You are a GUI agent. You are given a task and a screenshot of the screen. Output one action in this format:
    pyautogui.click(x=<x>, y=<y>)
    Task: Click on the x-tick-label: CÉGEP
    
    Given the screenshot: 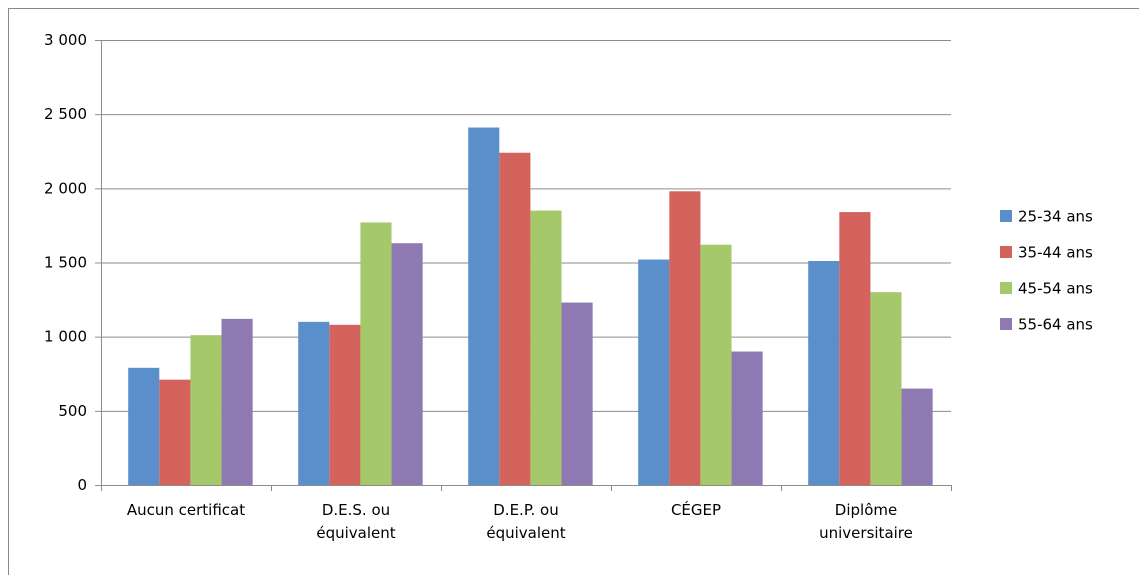 What is the action you would take?
    pyautogui.click(x=696, y=510)
    